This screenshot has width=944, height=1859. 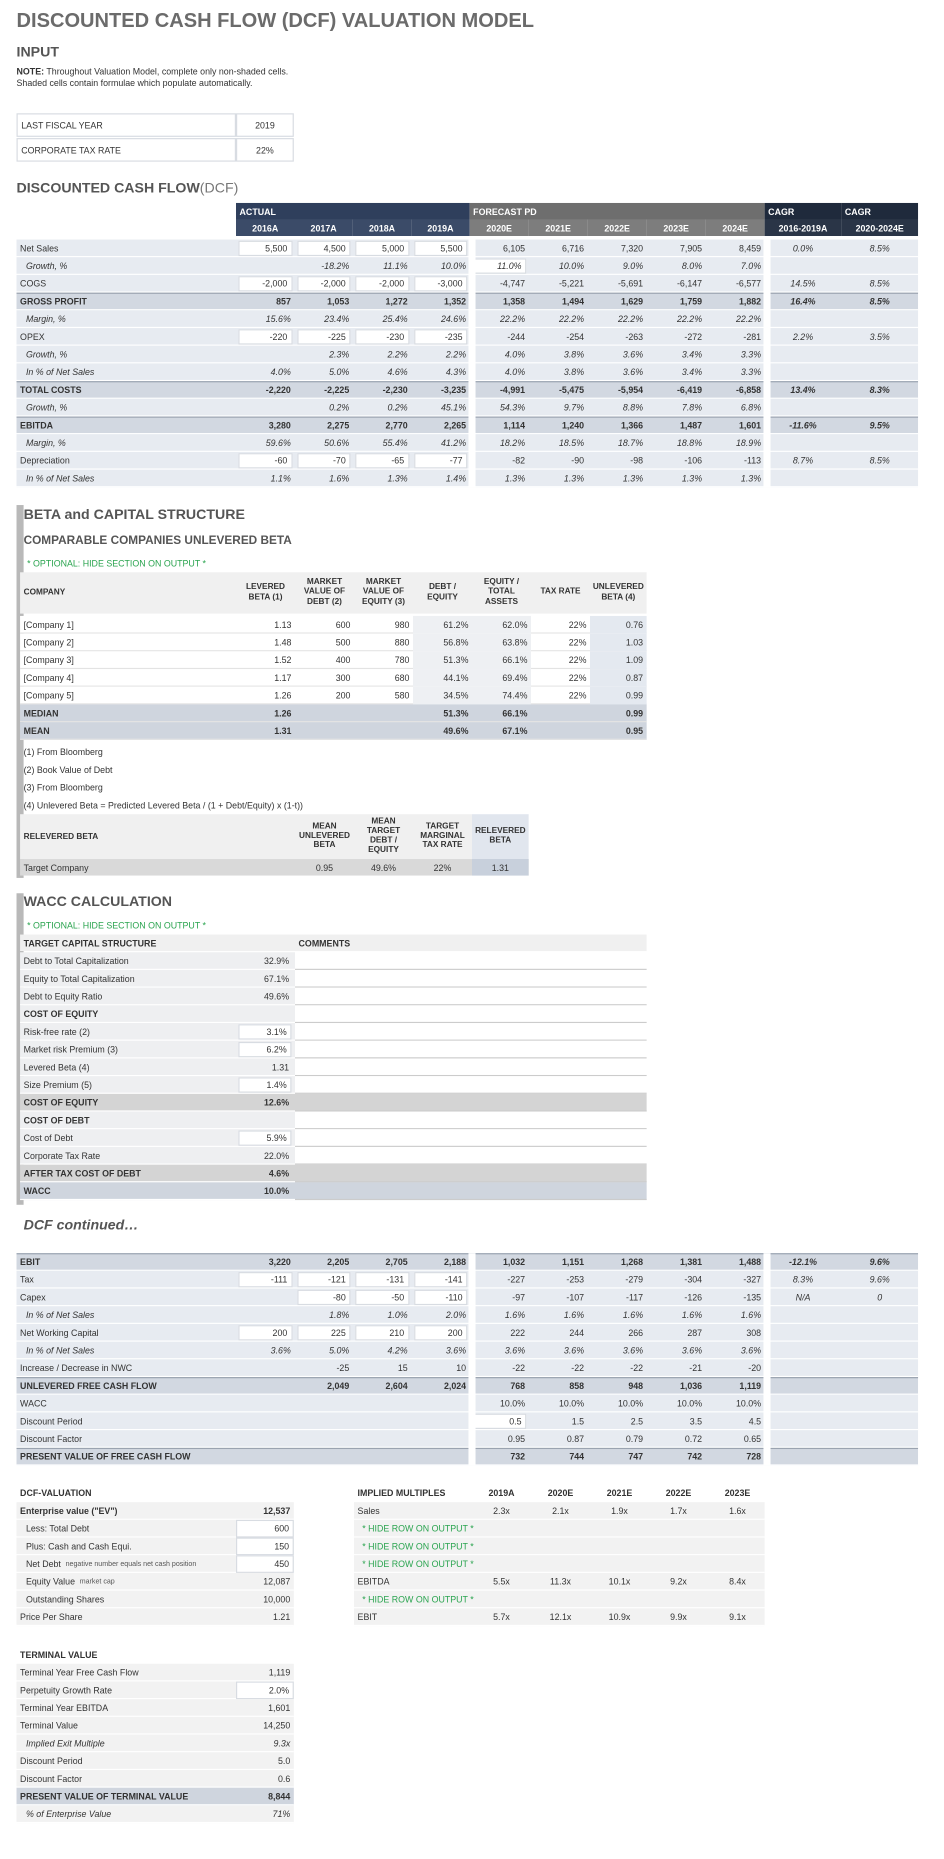 What do you see at coordinates (265, 461) in the screenshot?
I see `cell: -60` at bounding box center [265, 461].